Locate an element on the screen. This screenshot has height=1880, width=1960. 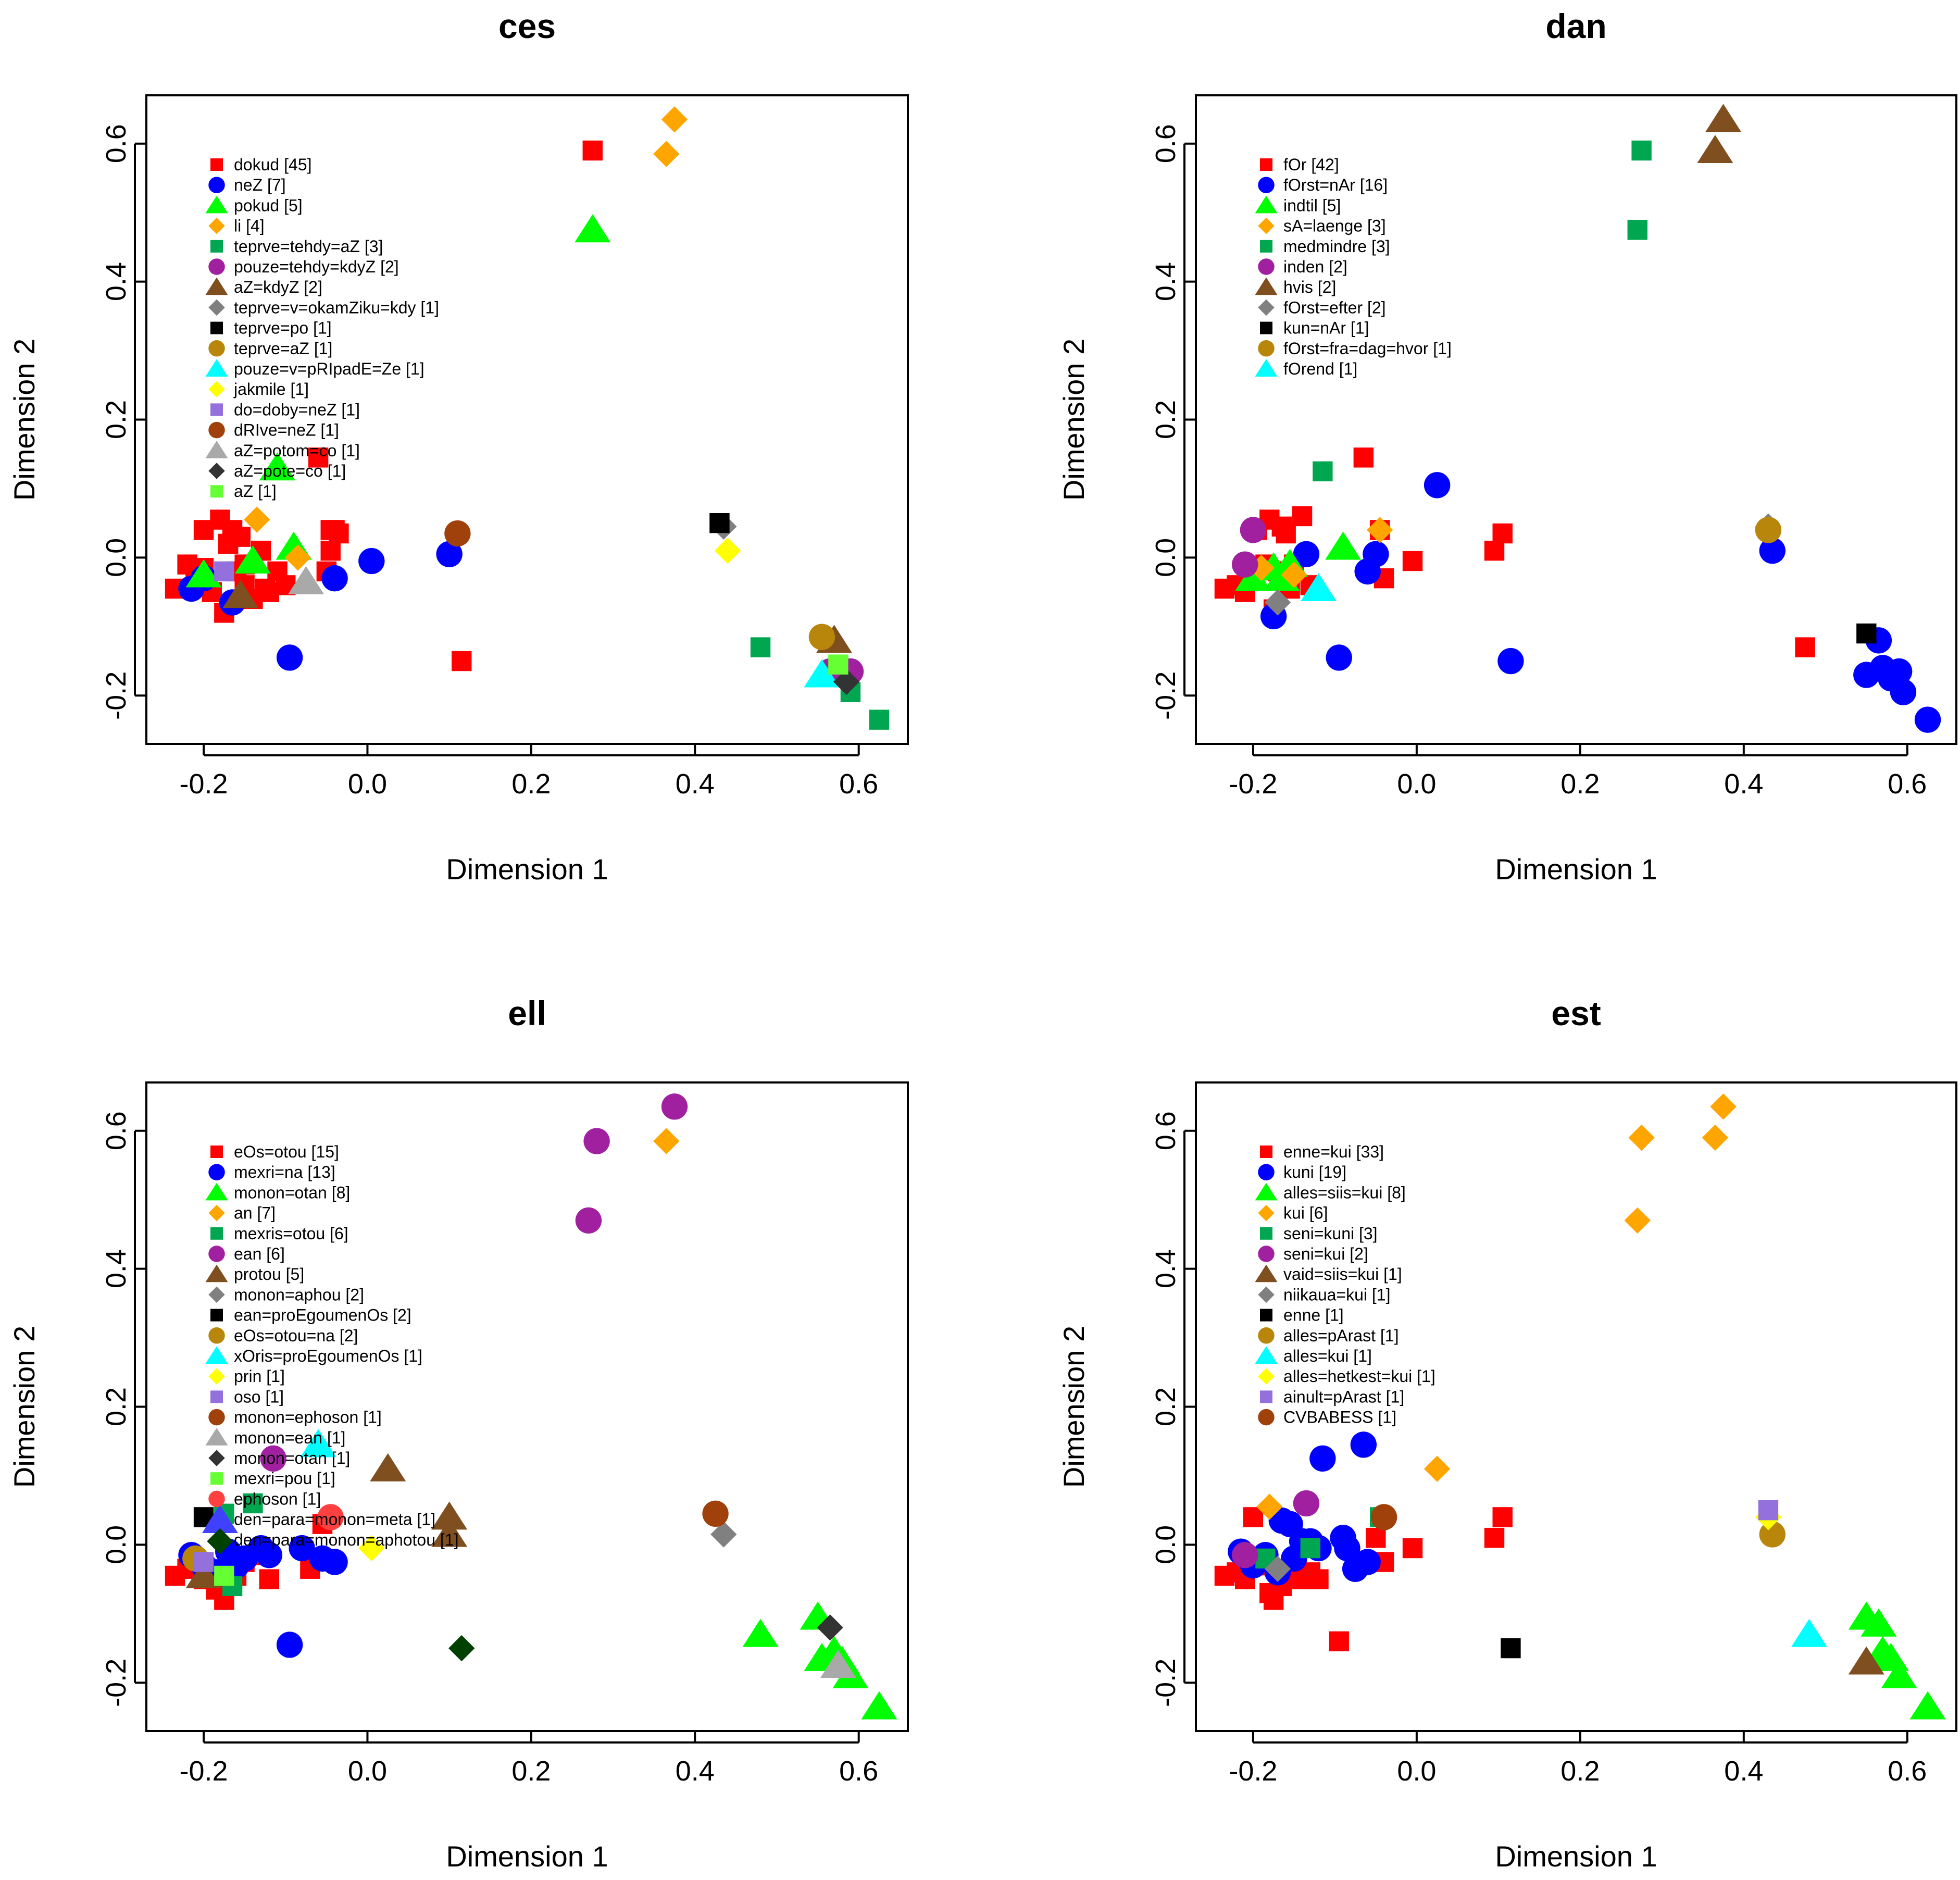
data-point-forest-diamond is located at coordinates (462, 1648).